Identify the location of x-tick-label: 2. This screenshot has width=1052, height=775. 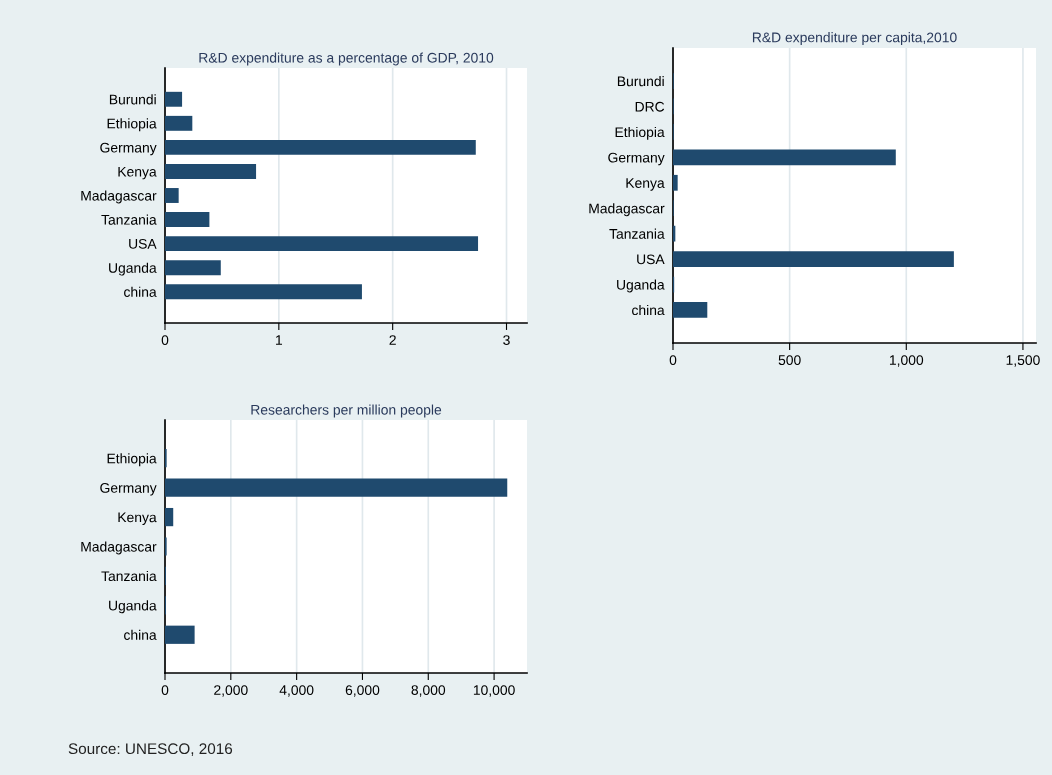
(392, 340).